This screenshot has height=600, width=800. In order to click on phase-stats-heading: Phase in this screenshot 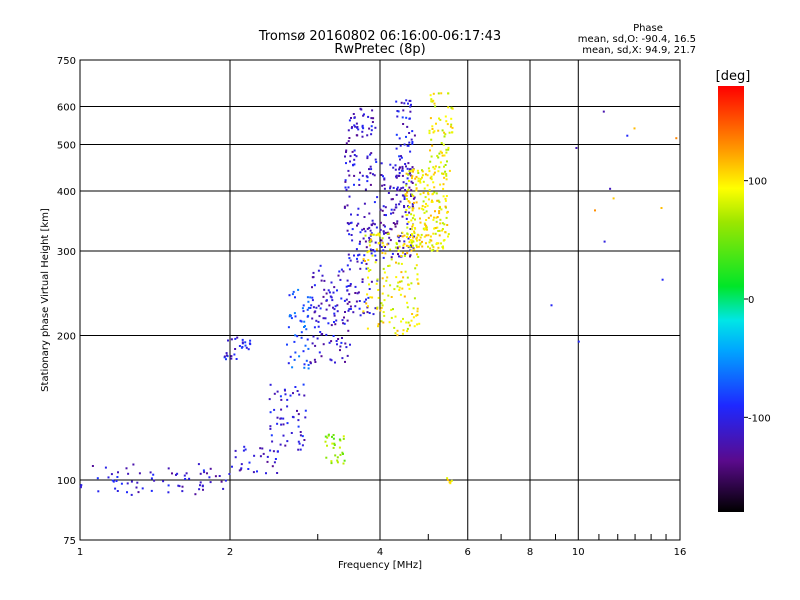, I will do `click(648, 28)`.